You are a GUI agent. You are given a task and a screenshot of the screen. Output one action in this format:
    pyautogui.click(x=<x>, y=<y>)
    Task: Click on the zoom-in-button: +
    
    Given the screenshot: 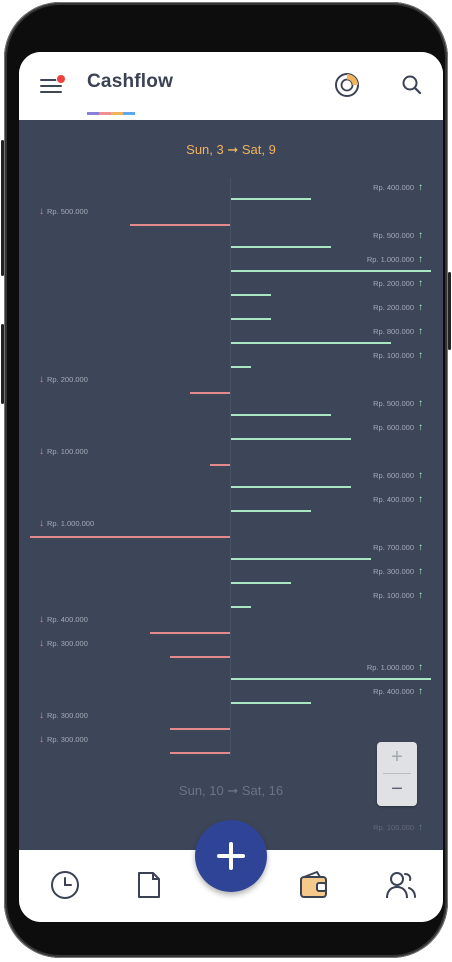 What is the action you would take?
    pyautogui.click(x=397, y=757)
    